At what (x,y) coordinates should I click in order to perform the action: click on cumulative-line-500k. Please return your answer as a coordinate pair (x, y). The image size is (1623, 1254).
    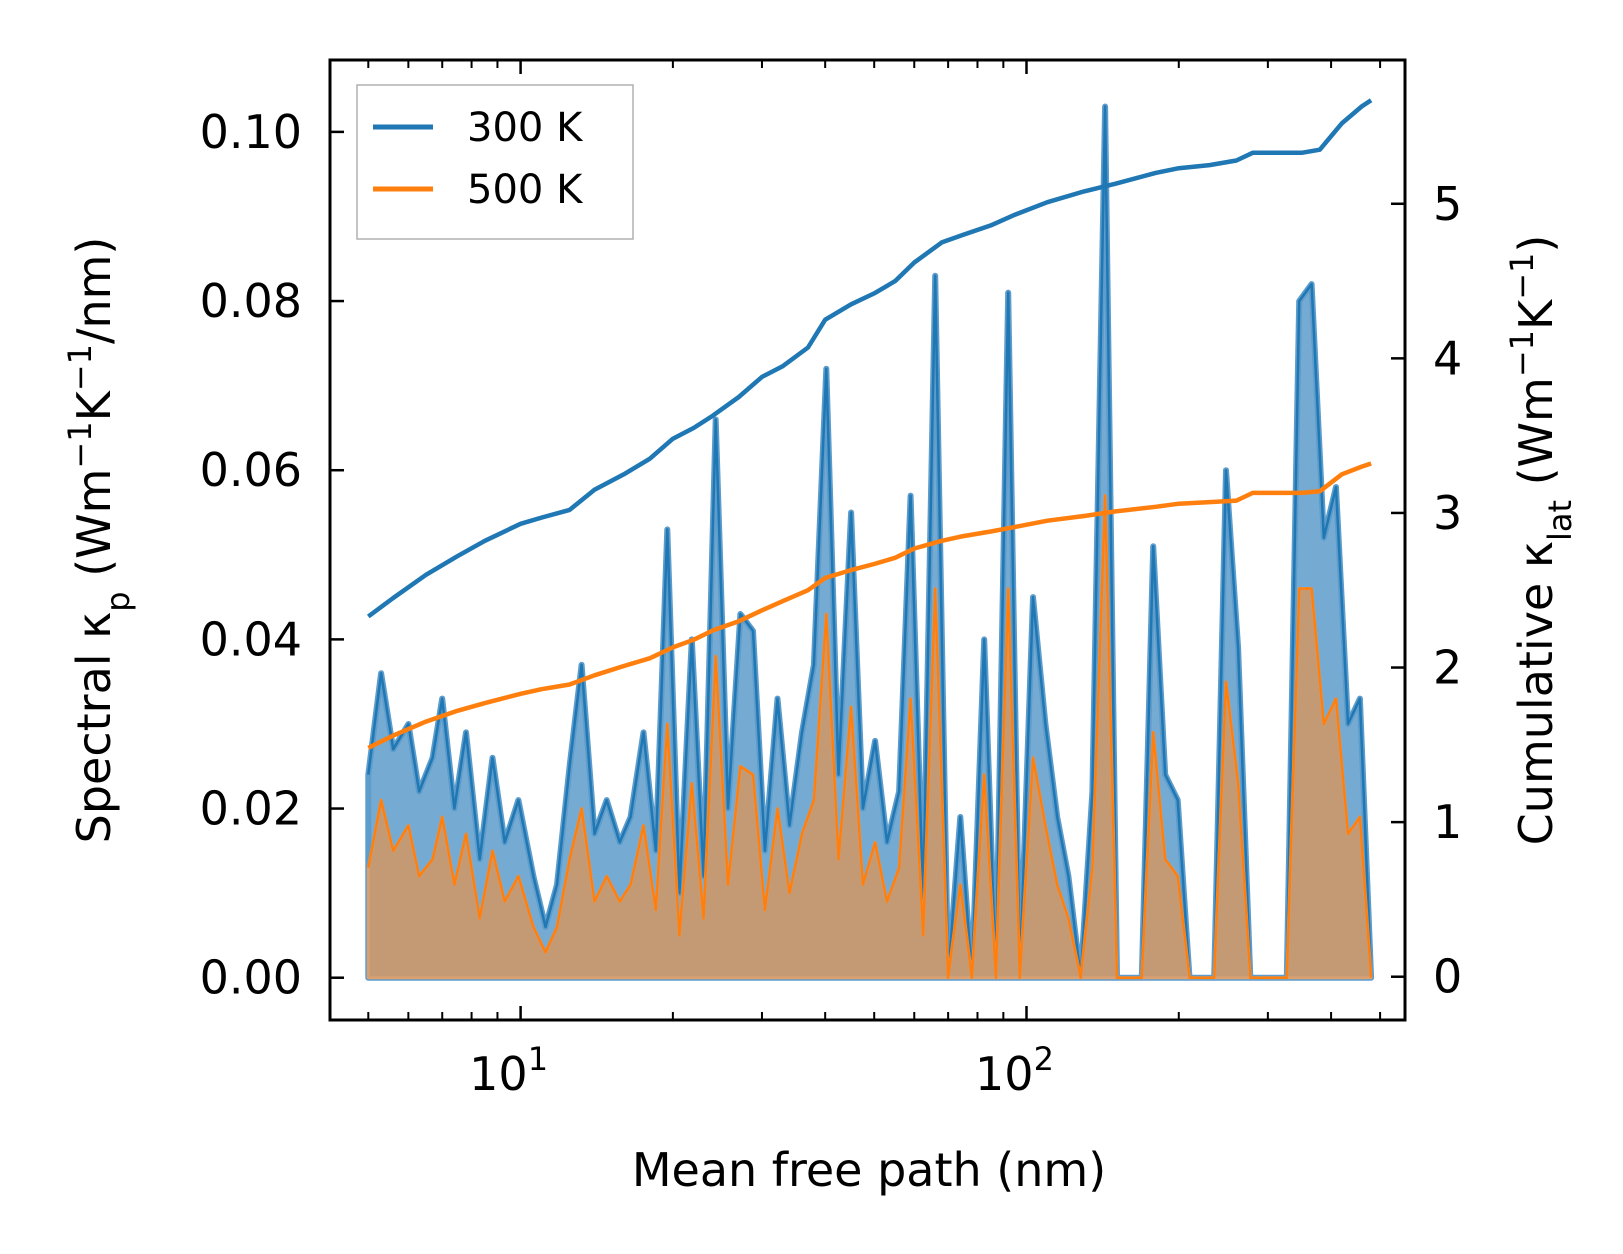
    Looking at the image, I should click on (869, 605).